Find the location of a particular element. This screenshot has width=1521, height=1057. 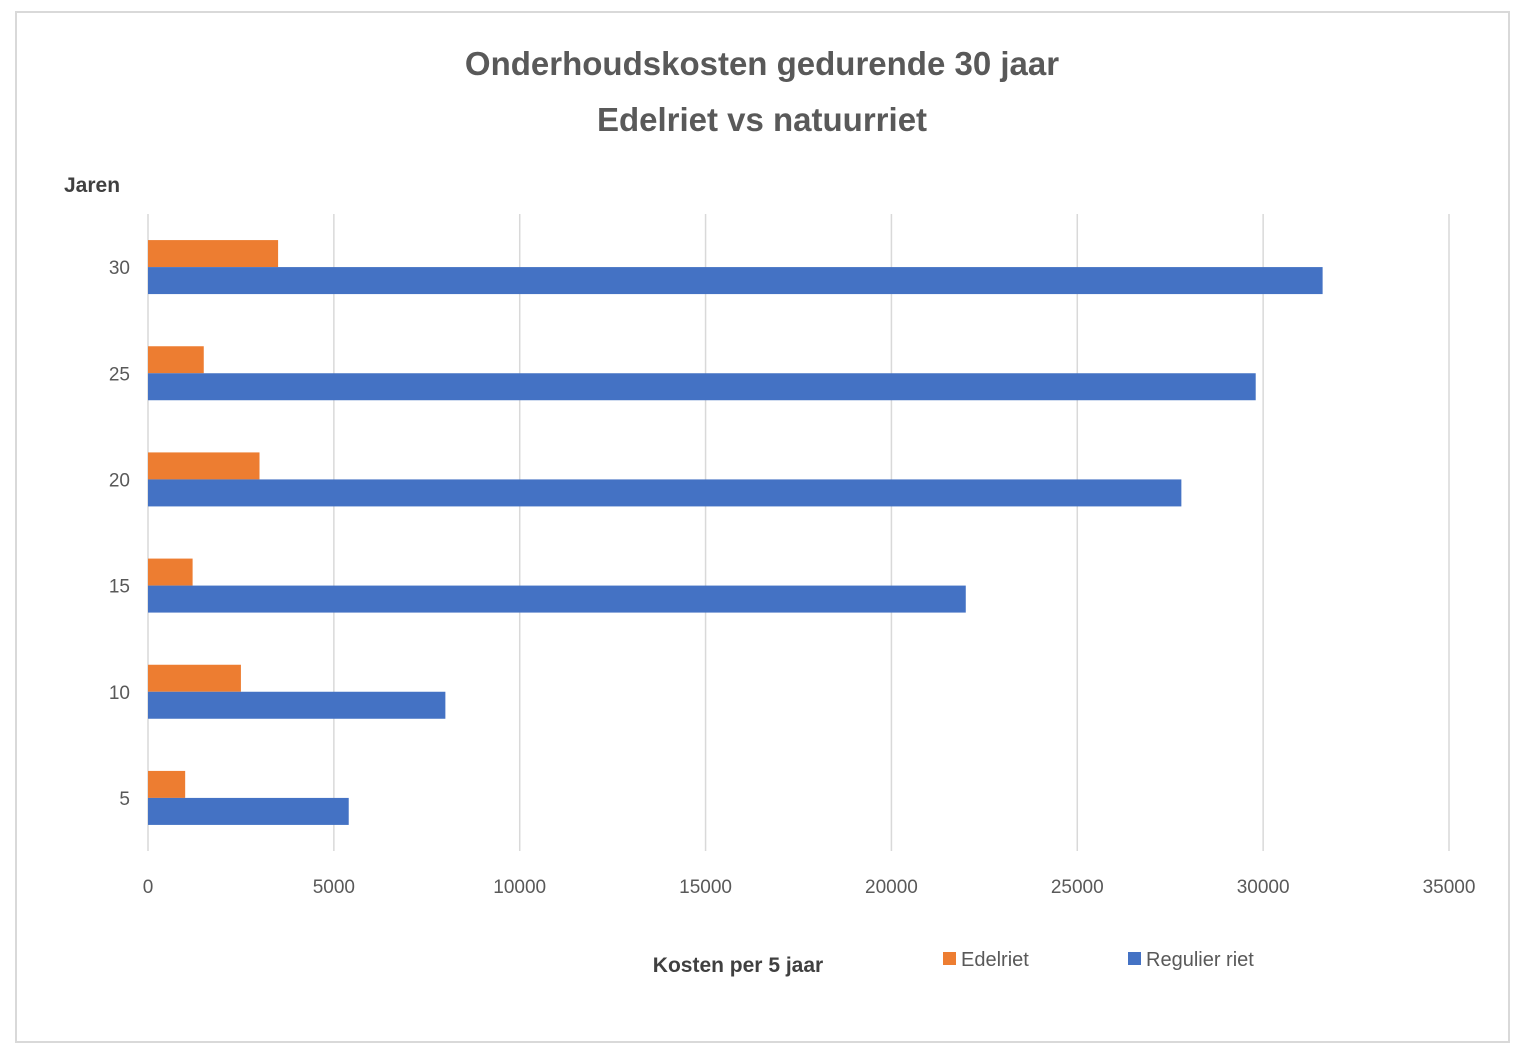

y-tick-label: 30 is located at coordinates (119, 268).